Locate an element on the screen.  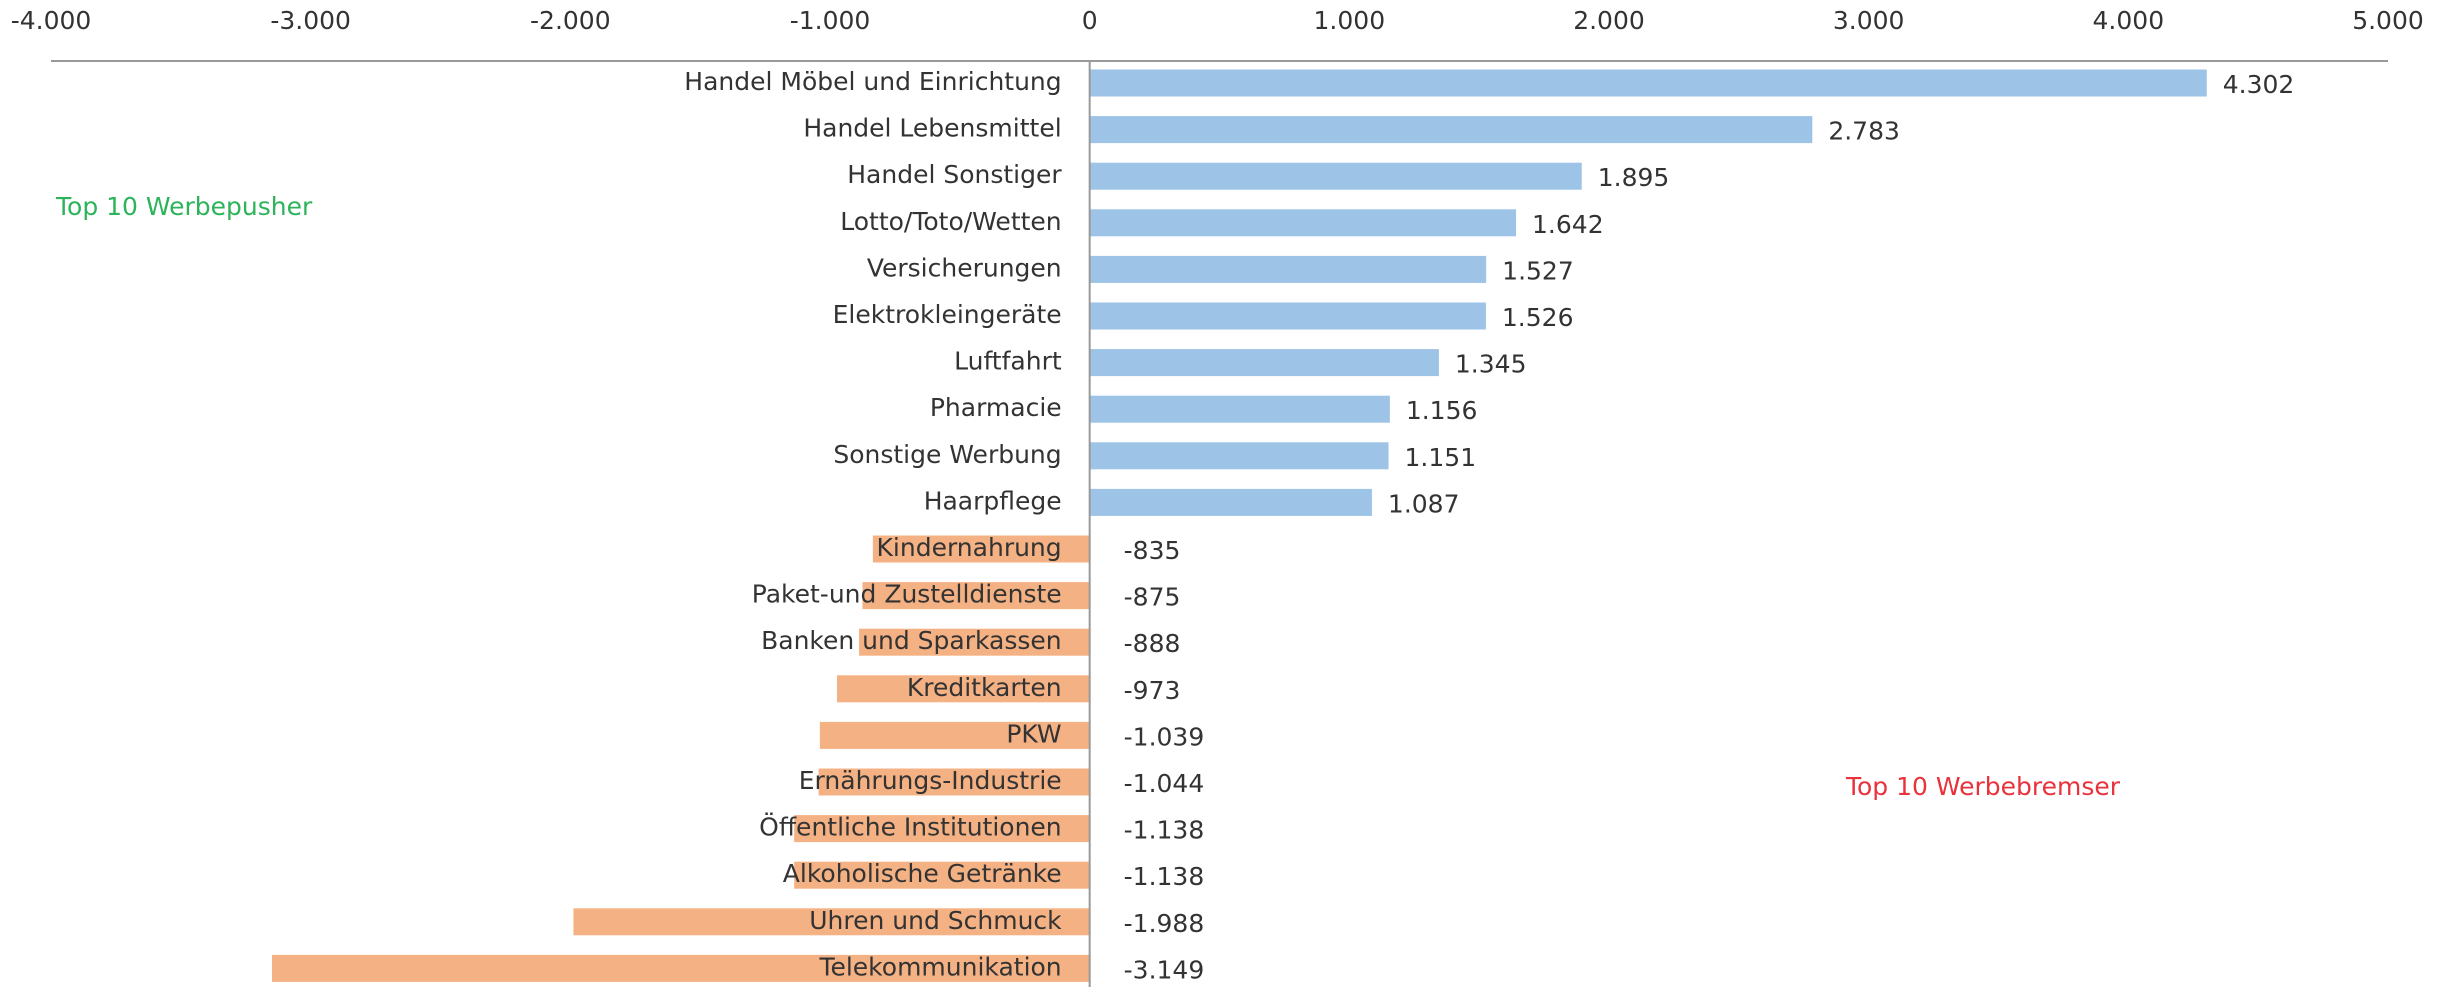
category-label: Ernährungs-Industrie is located at coordinates (930, 780).